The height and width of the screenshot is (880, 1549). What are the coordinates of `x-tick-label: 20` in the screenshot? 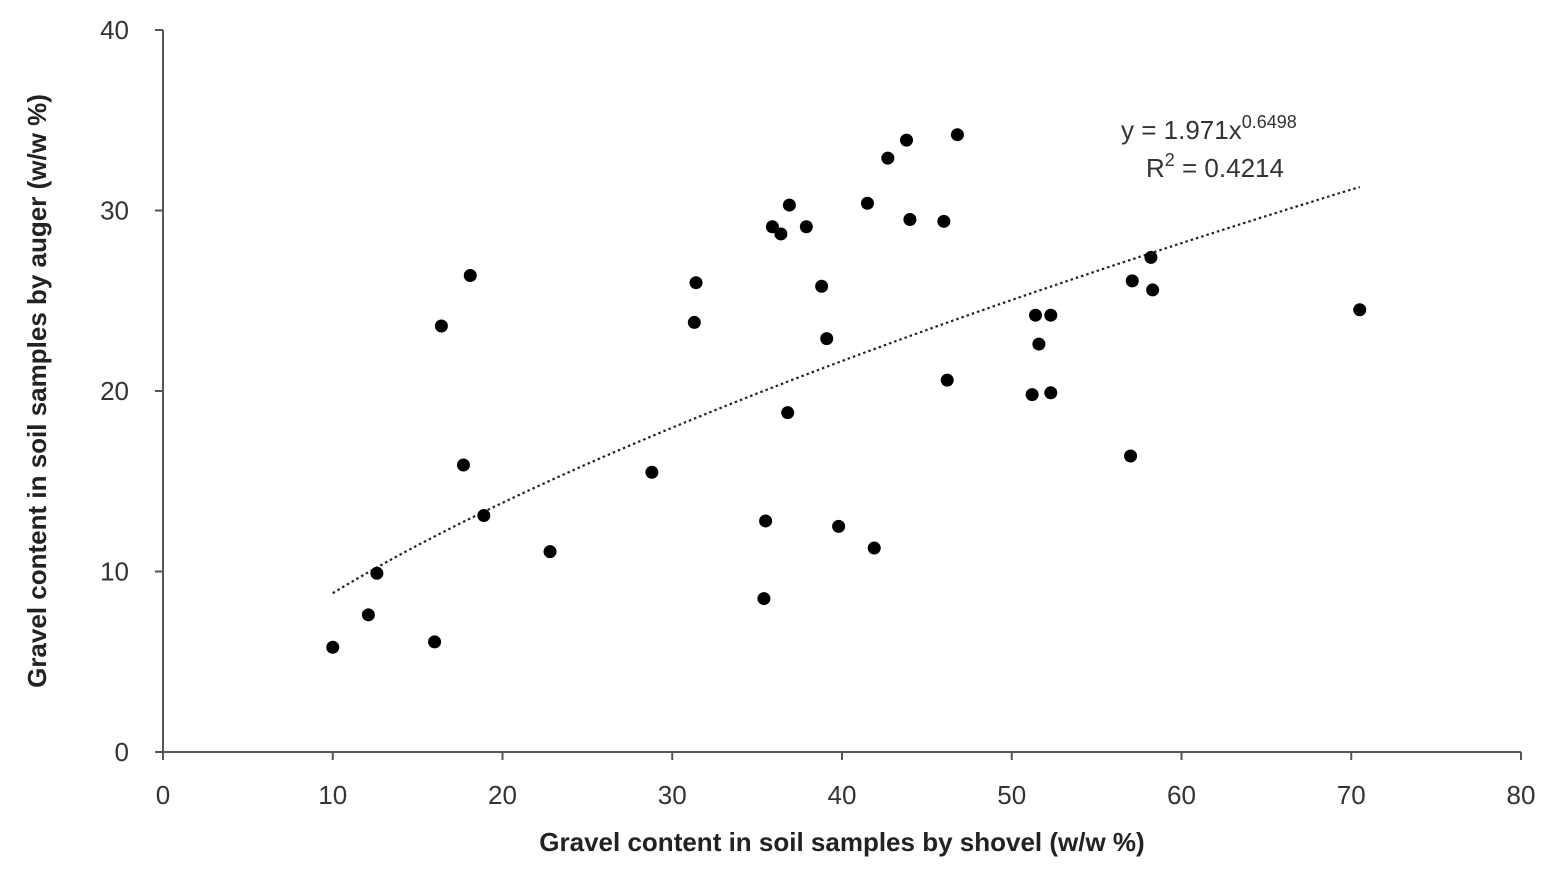 It's located at (502, 795).